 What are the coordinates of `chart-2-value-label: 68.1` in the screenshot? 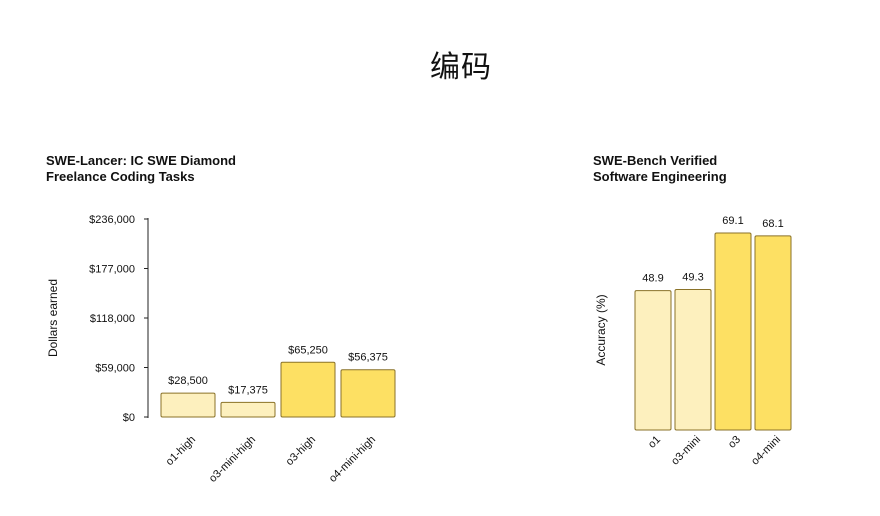 It's located at (772, 224).